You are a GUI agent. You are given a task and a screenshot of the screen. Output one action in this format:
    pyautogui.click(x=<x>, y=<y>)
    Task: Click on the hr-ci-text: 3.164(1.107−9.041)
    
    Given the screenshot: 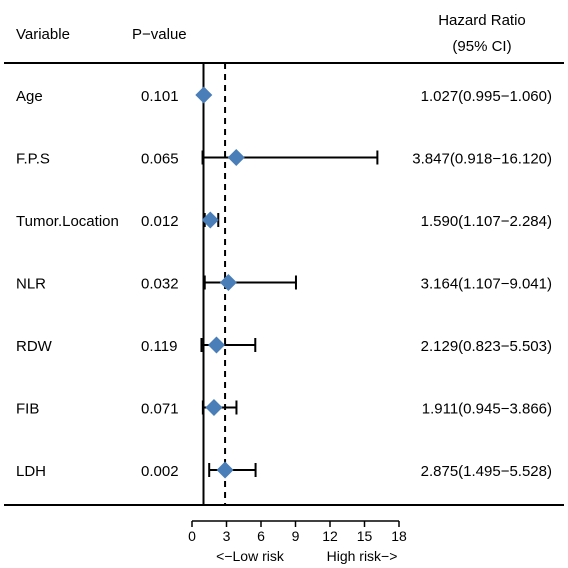 What is the action you would take?
    pyautogui.click(x=486, y=284)
    